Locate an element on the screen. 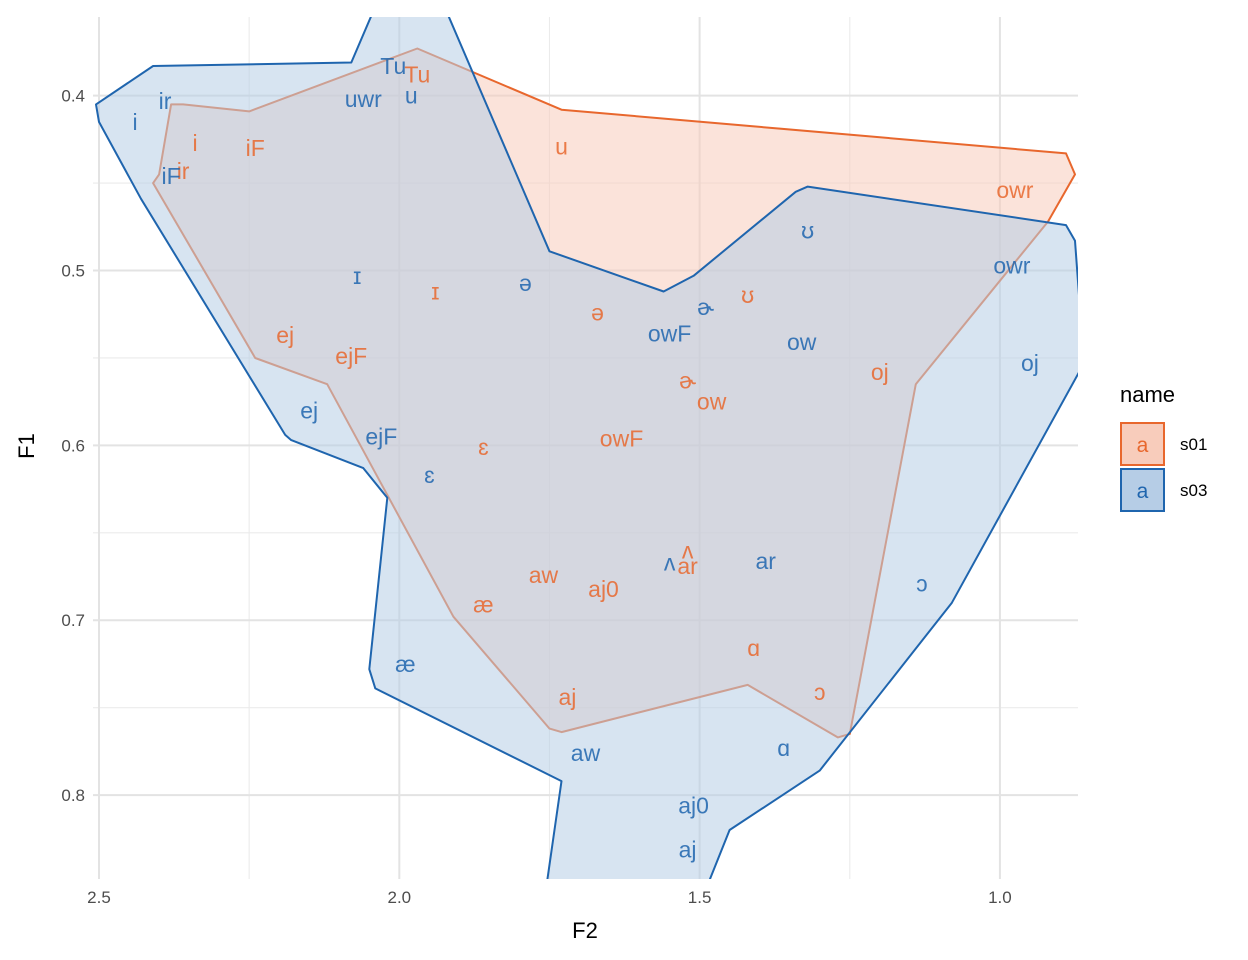  vowel-label-s03: ir is located at coordinates (165, 101).